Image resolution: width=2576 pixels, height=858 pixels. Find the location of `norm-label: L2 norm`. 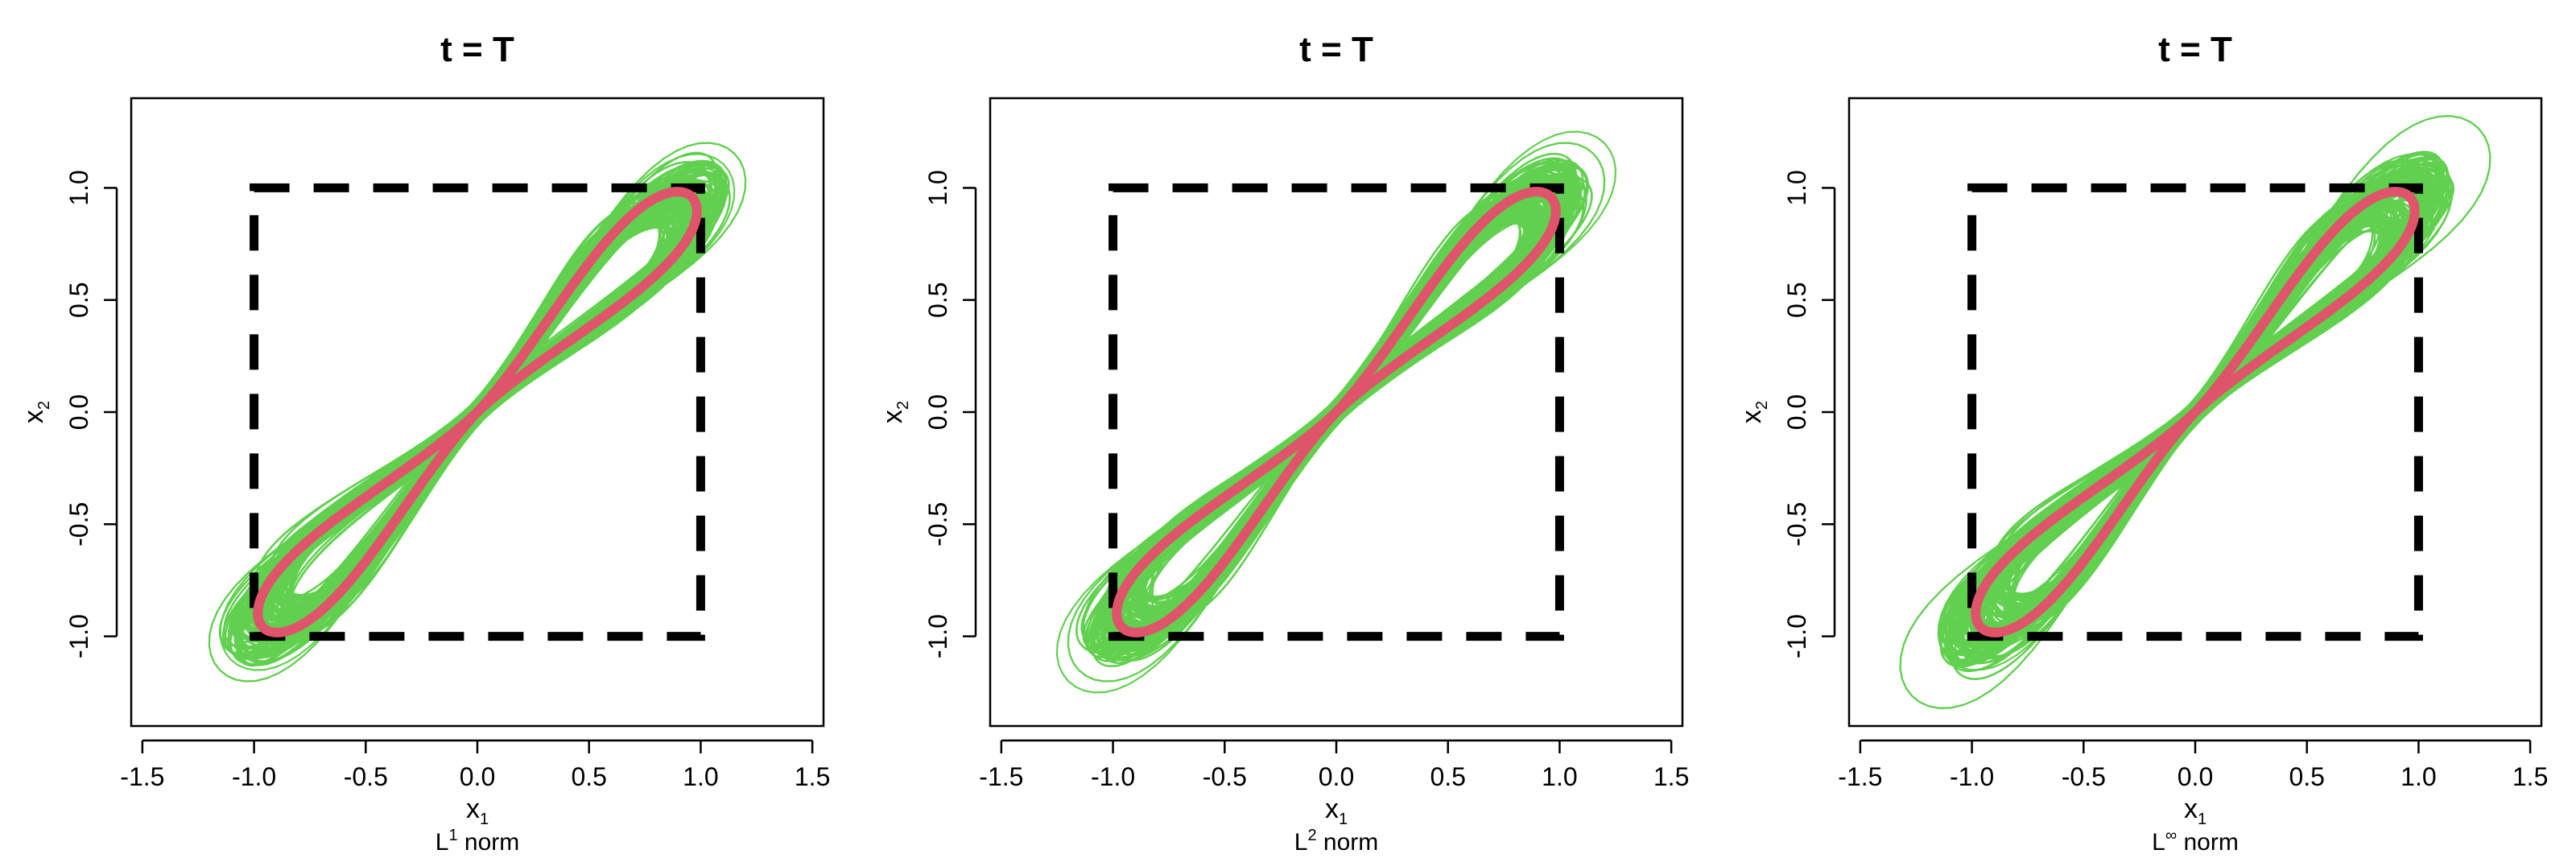

norm-label: L2 norm is located at coordinates (1336, 841).